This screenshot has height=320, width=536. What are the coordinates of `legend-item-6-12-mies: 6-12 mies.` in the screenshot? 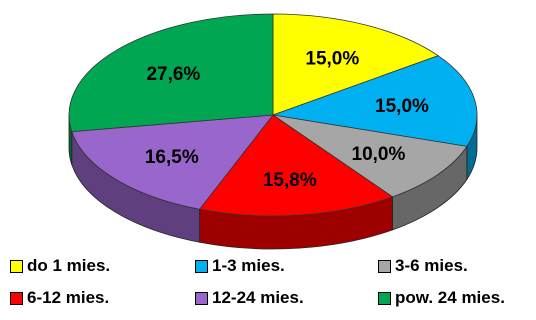 It's located at (59, 298).